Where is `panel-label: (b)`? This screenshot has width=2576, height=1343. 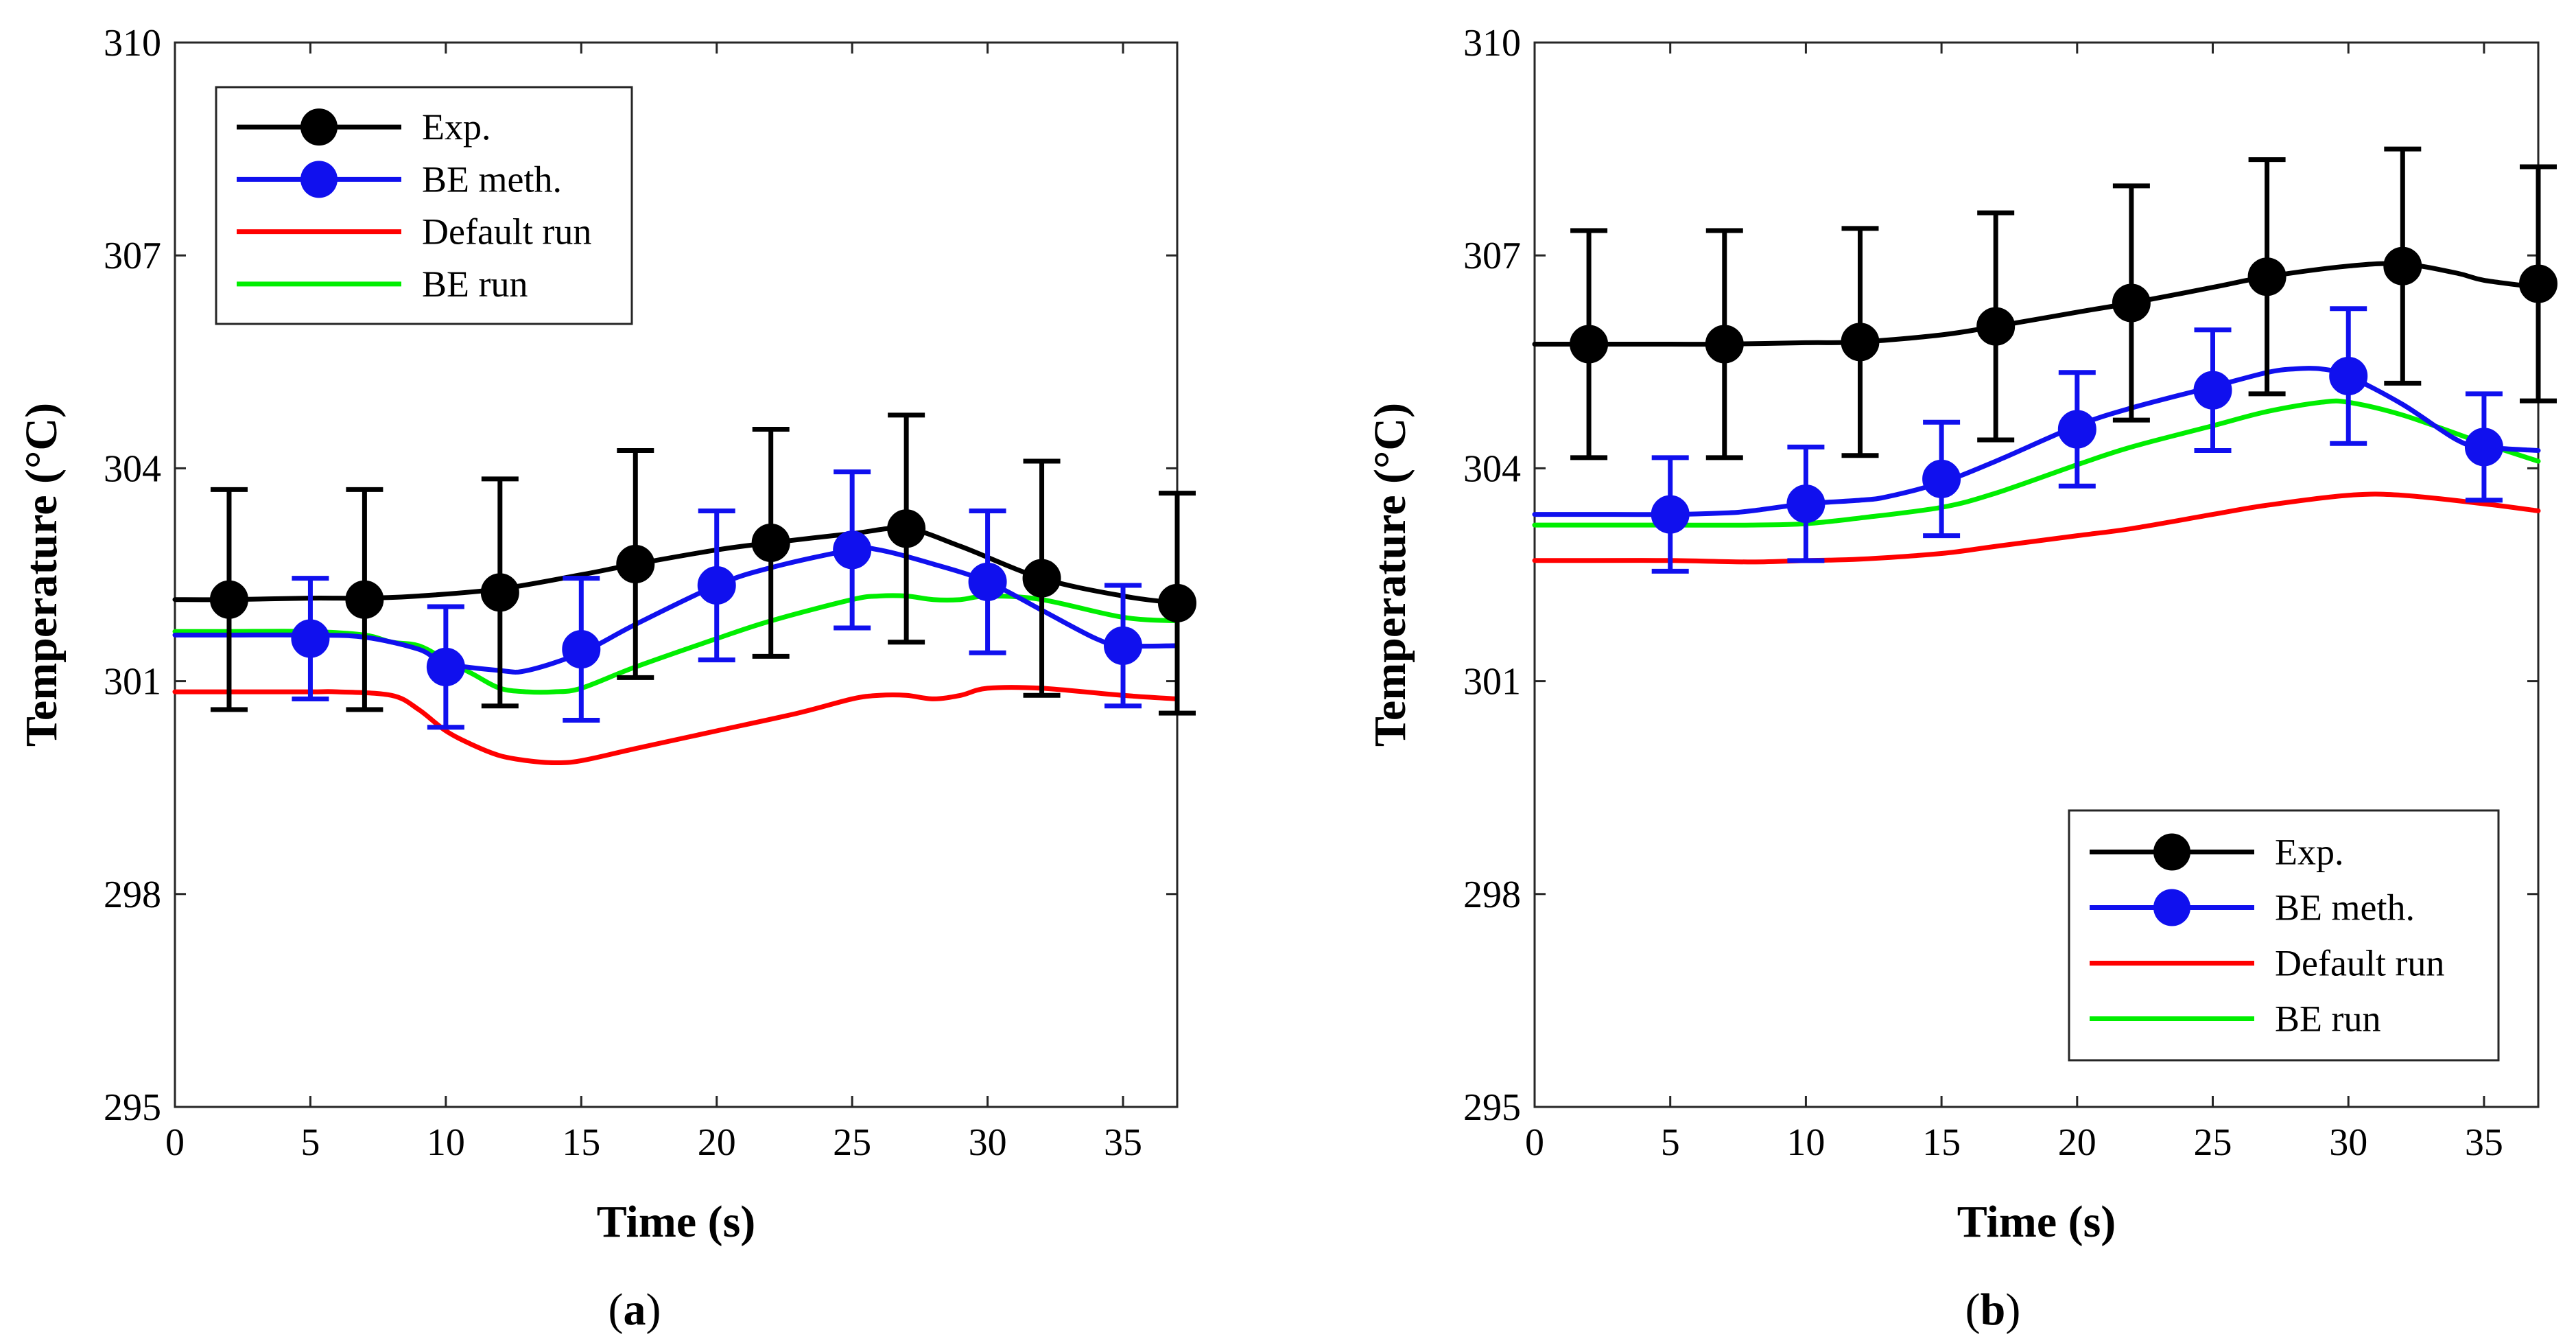
panel-label: (b) is located at coordinates (1993, 1310).